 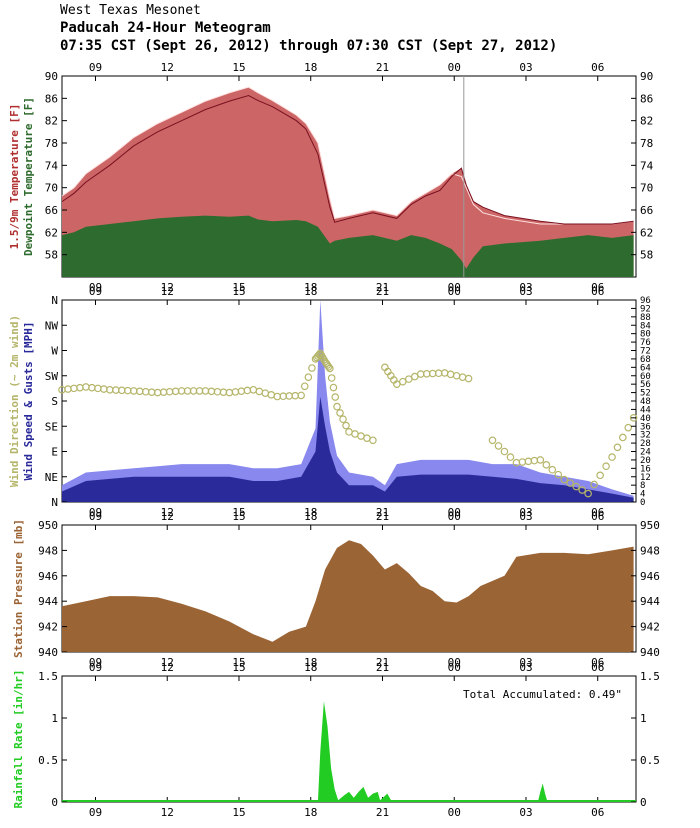 What do you see at coordinates (54, 351) in the screenshot?
I see `direction-label: W` at bounding box center [54, 351].